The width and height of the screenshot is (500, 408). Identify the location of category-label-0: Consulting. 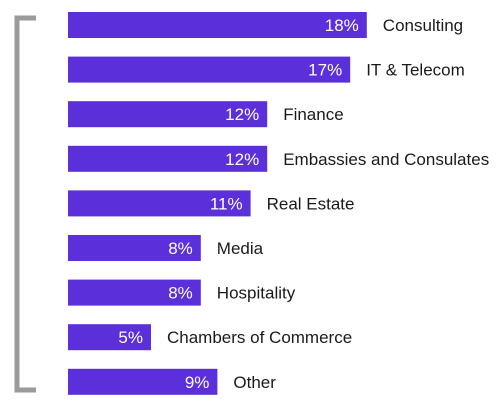
(423, 25).